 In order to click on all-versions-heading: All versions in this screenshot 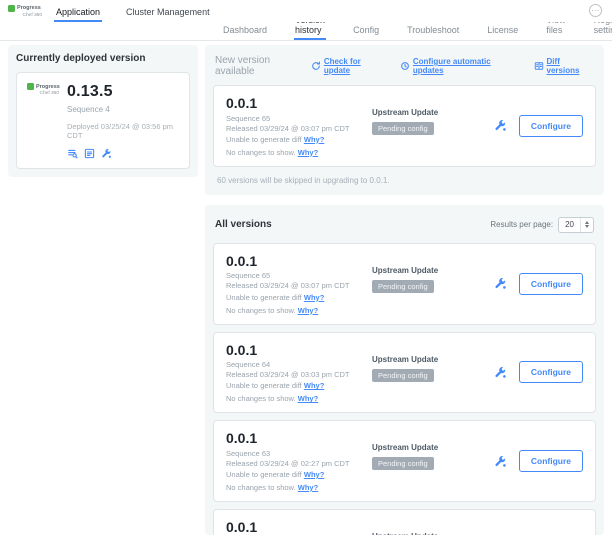, I will do `click(243, 225)`.